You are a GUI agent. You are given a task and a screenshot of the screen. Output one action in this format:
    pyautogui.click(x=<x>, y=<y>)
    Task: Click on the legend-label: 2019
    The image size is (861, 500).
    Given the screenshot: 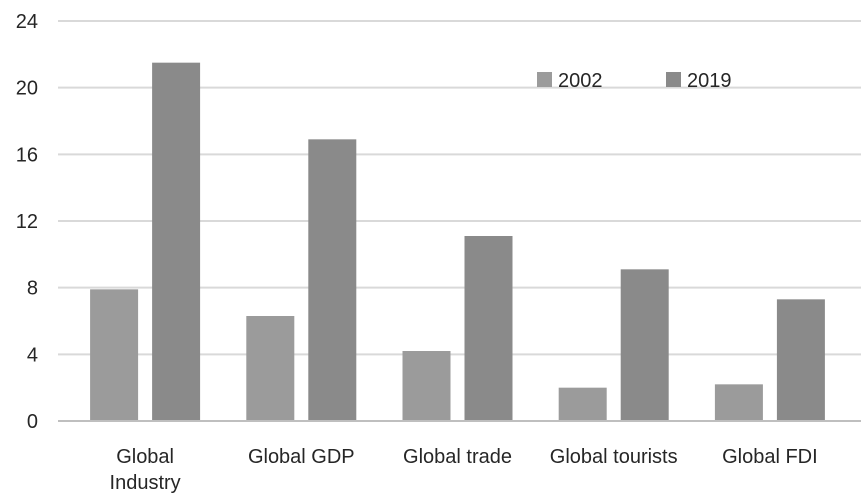 What is the action you would take?
    pyautogui.click(x=709, y=81)
    